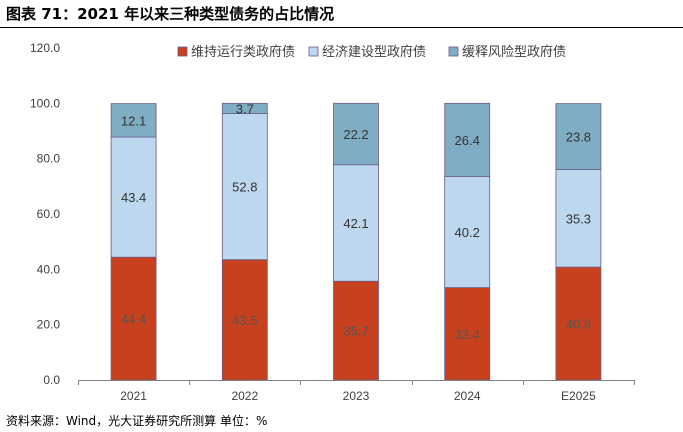  Describe the element at coordinates (49, 269) in the screenshot. I see `y-tick-label: 40.0` at that location.